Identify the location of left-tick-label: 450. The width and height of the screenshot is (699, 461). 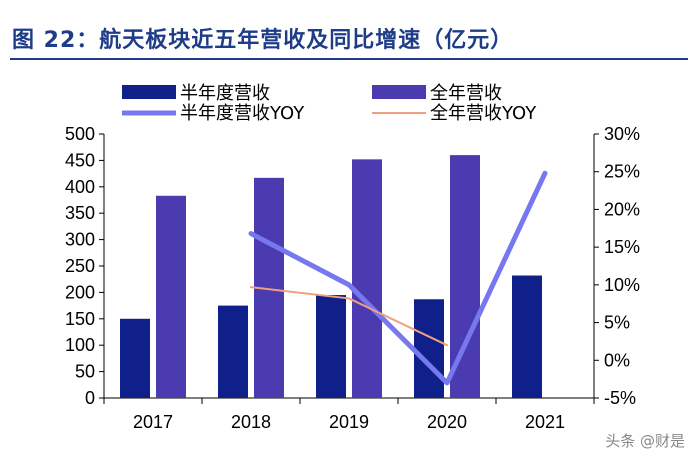
(80, 160).